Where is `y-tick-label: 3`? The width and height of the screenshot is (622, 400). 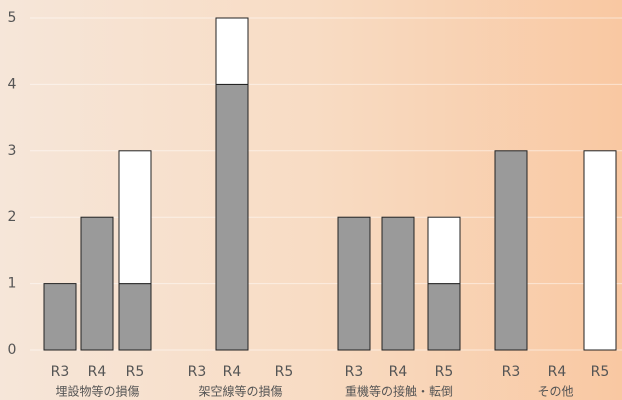 y-tick-label: 3 is located at coordinates (12, 151).